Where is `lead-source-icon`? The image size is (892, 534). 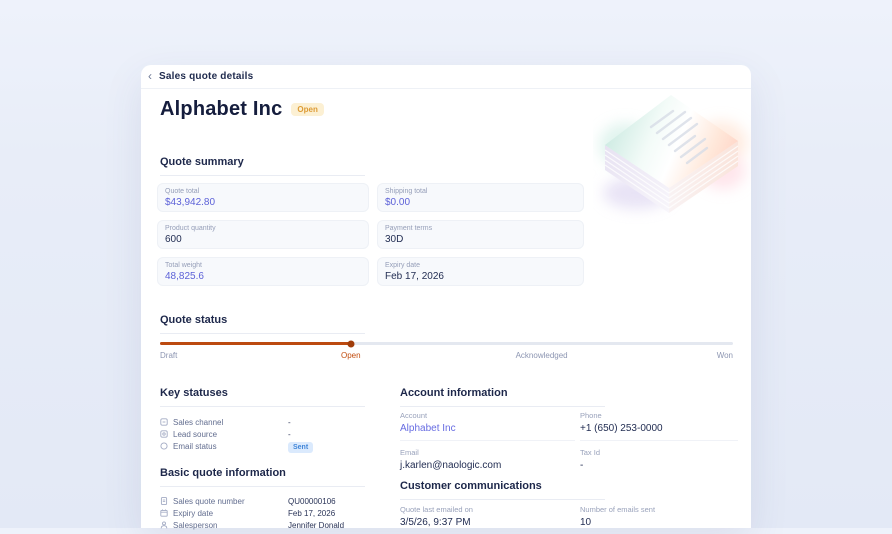
lead-source-icon is located at coordinates (164, 434).